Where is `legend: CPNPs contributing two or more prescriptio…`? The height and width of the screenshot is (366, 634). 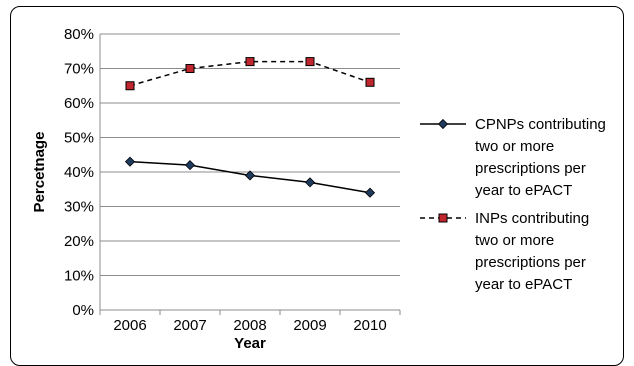 legend: CPNPs contributing two or more prescriptio… is located at coordinates (513, 204).